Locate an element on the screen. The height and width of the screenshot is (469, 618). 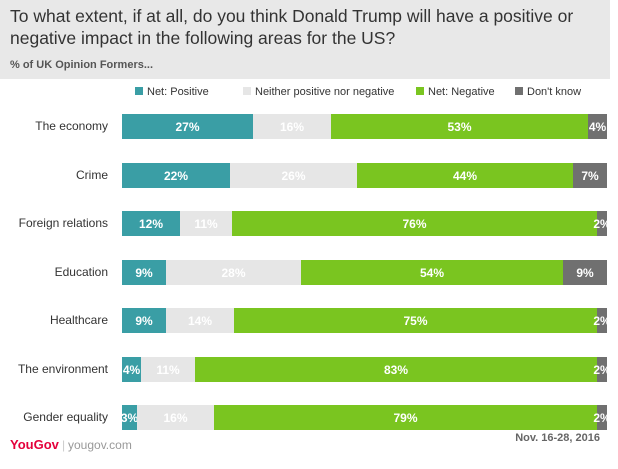
bar-segment: 22% is located at coordinates (176, 175).